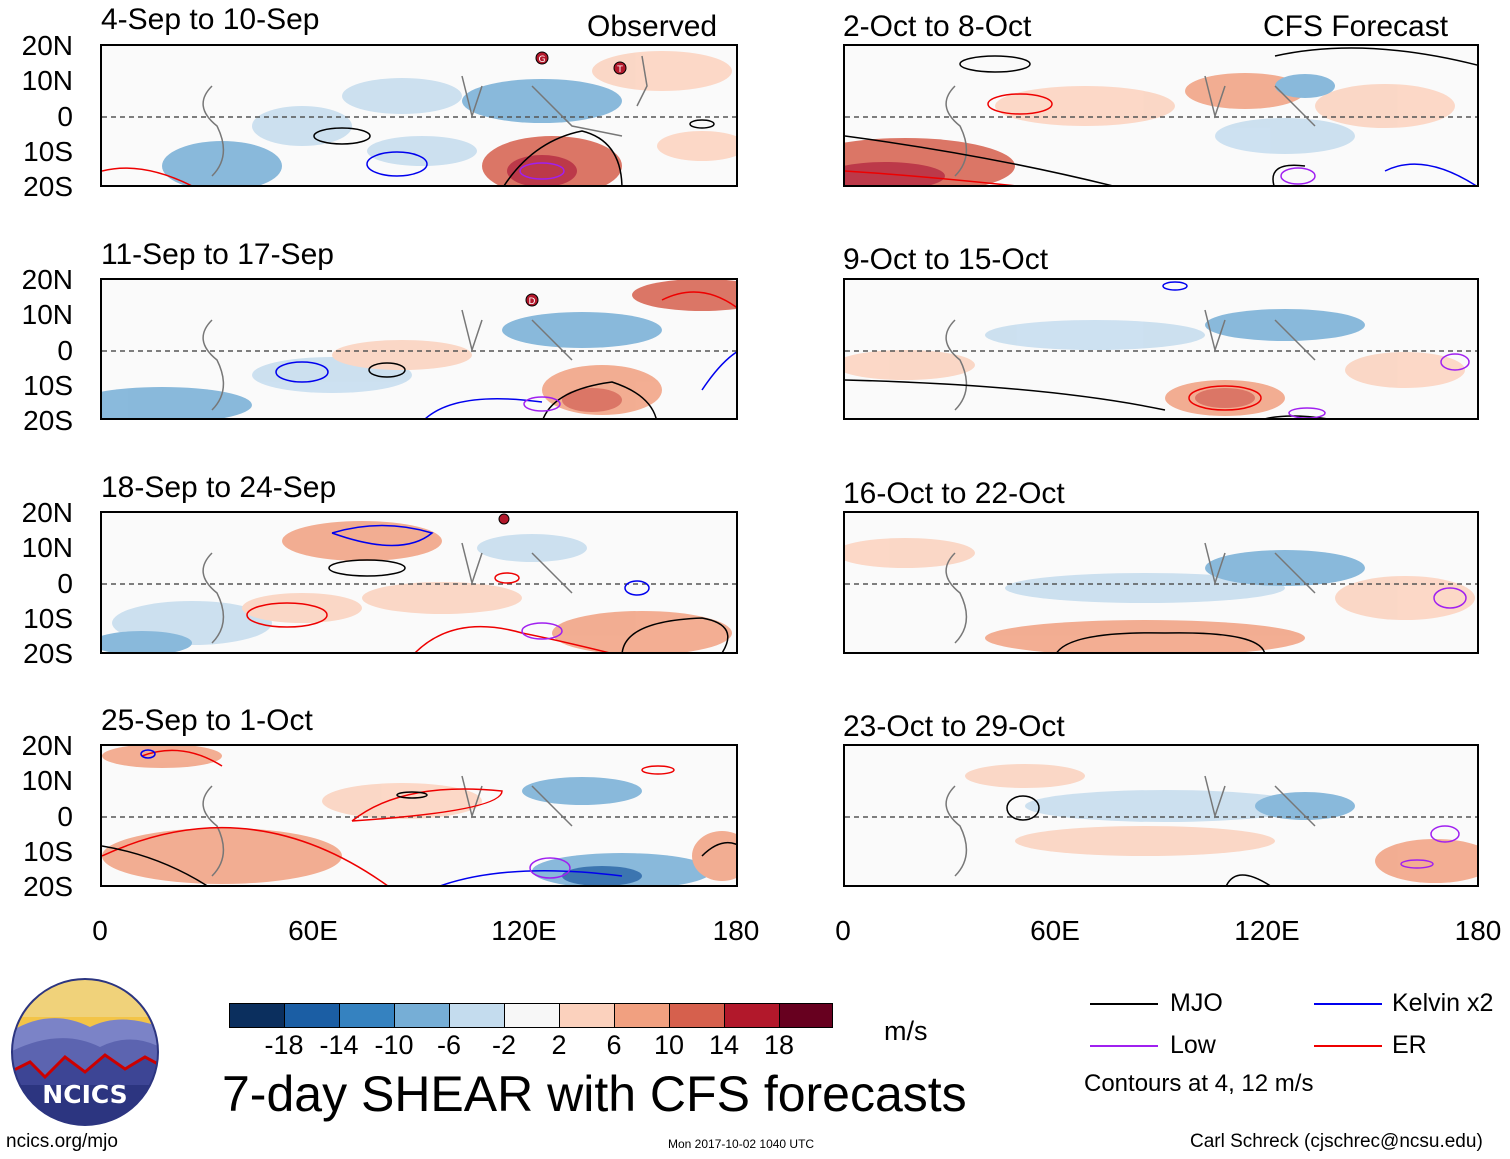  What do you see at coordinates (937, 26) in the screenshot?
I see `forecast-panel-title-1: 2-Oct to 8-Oct` at bounding box center [937, 26].